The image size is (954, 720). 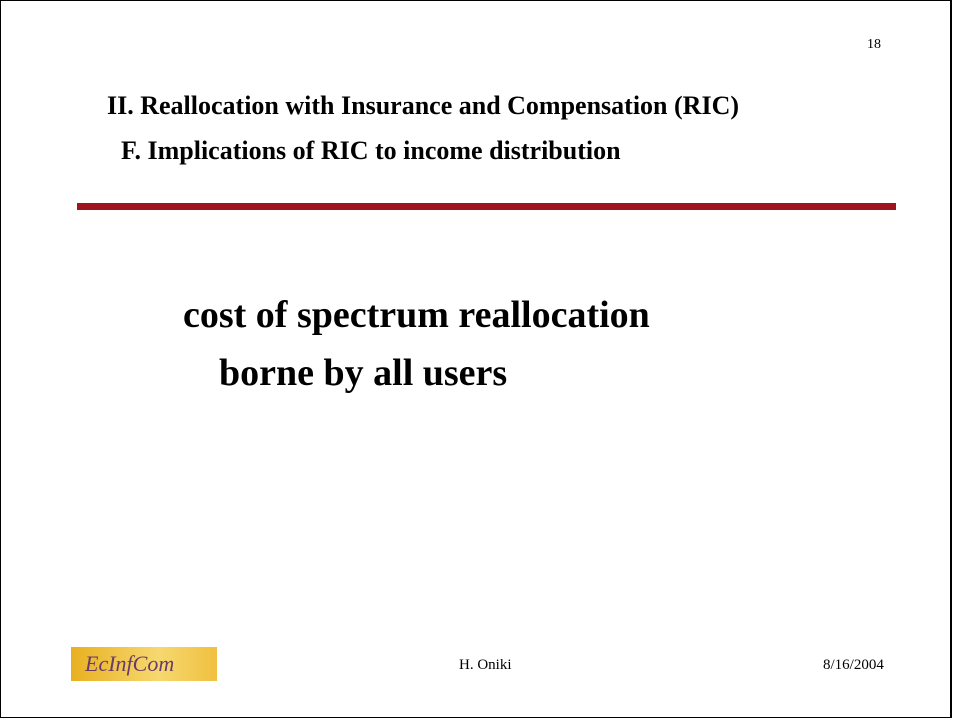 What do you see at coordinates (874, 44) in the screenshot?
I see `page-number: 18` at bounding box center [874, 44].